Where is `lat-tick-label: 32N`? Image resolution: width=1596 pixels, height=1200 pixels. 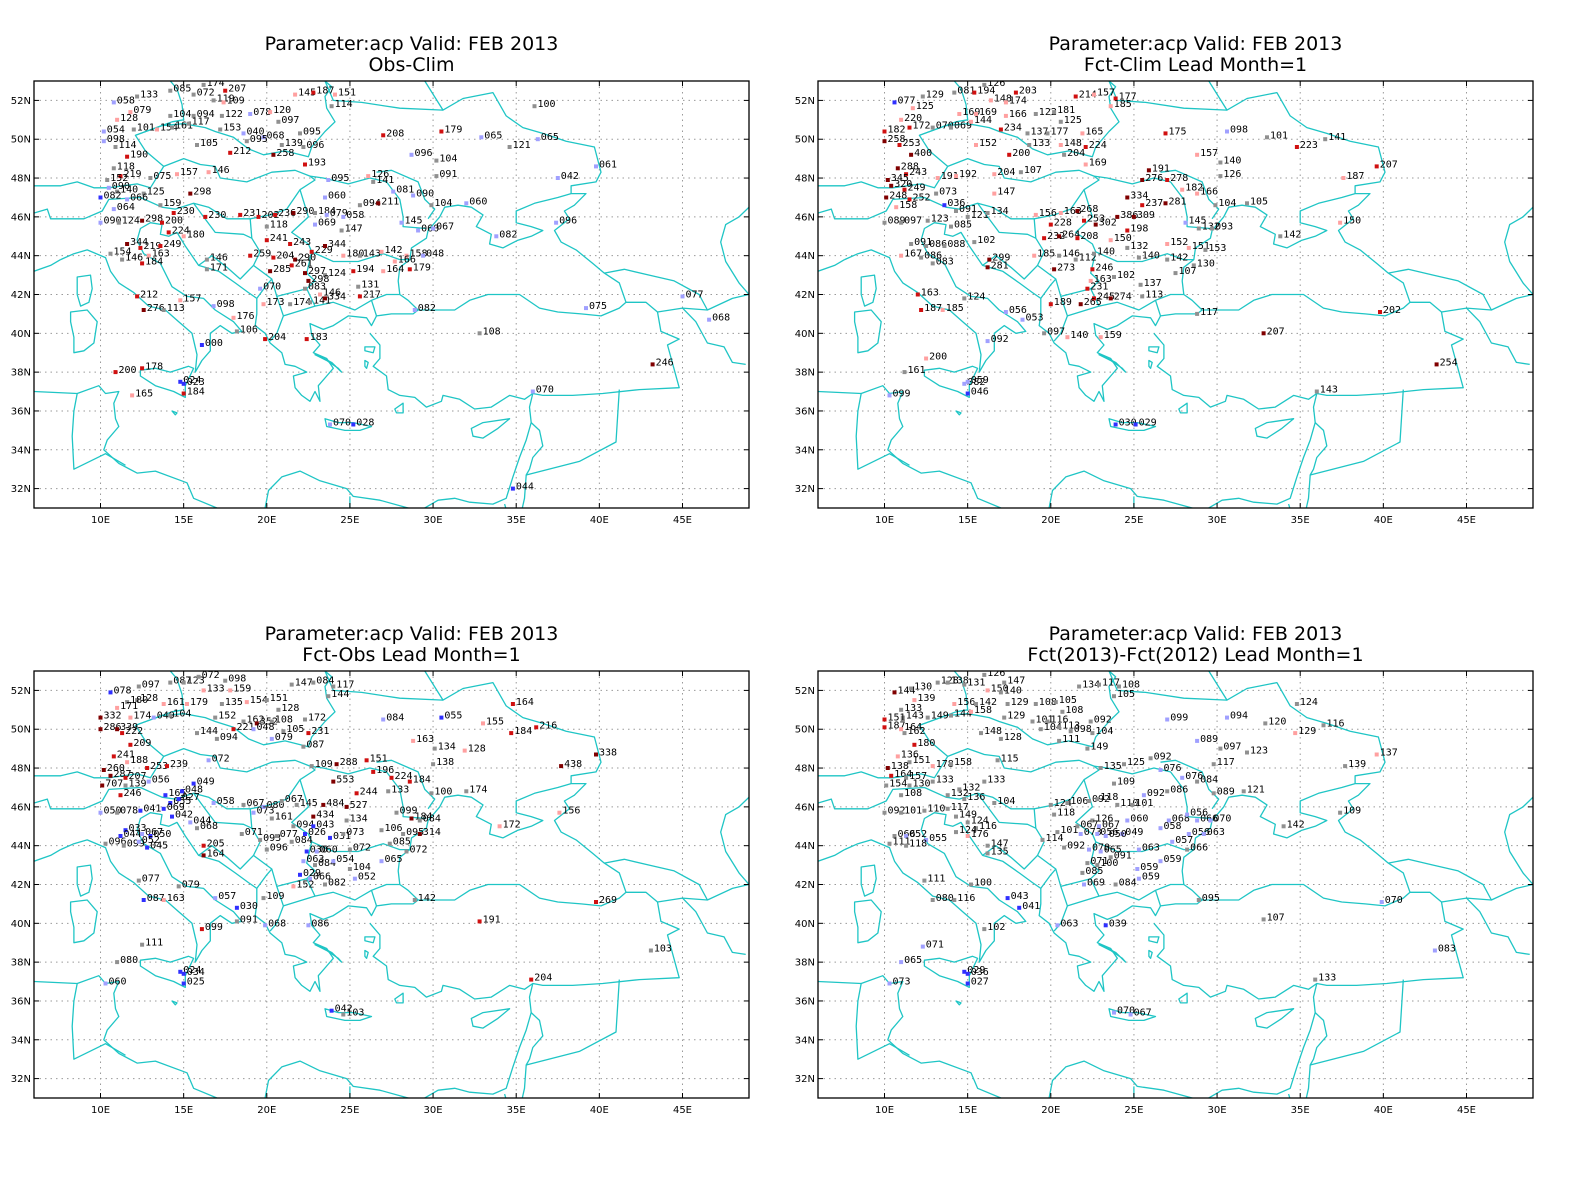 lat-tick-label: 32N is located at coordinates (21, 1079).